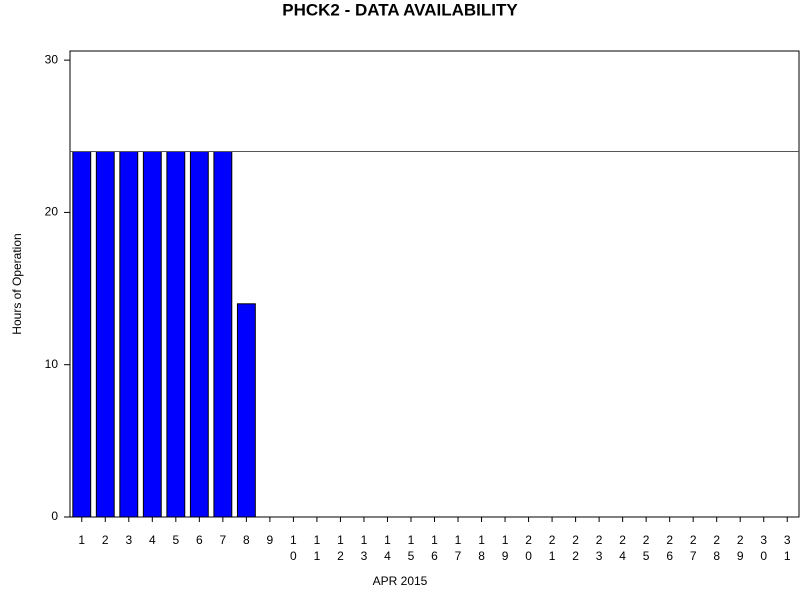  Describe the element at coordinates (246, 540) in the screenshot. I see `x-tick-label: 8` at that location.